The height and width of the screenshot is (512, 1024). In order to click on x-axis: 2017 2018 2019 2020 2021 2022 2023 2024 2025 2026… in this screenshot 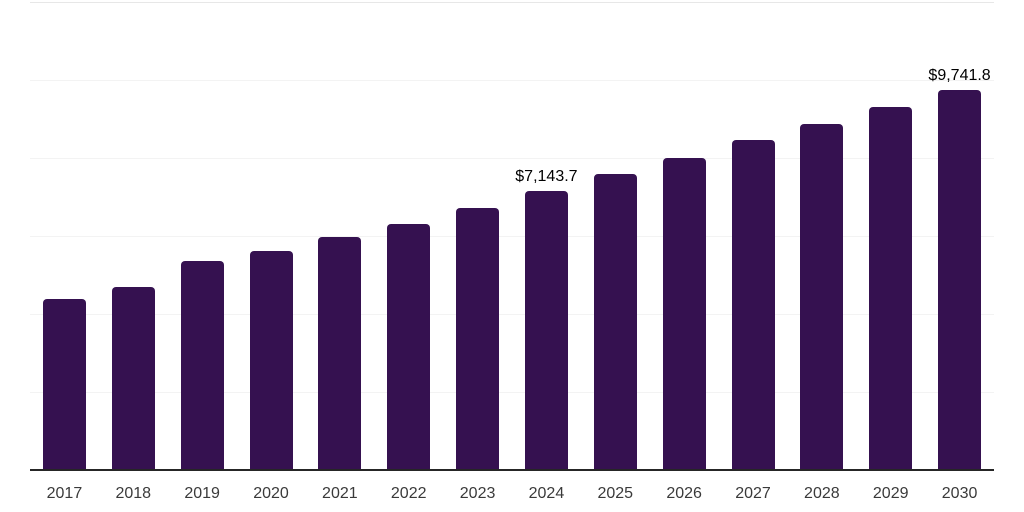, I will do `click(512, 495)`.